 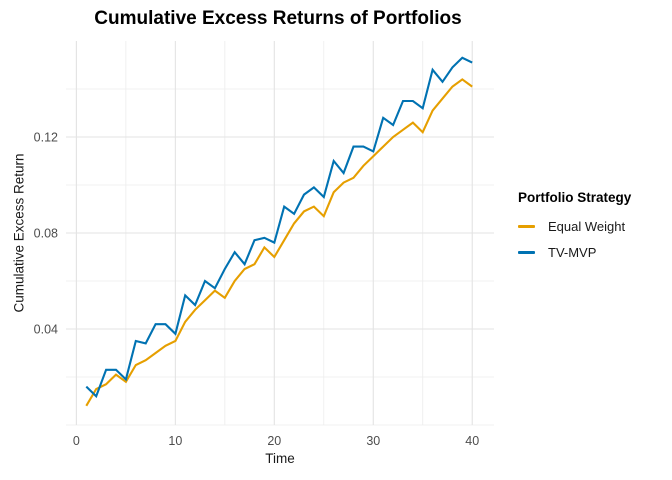 I want to click on equal-weight-line-key-icon, so click(x=526, y=226).